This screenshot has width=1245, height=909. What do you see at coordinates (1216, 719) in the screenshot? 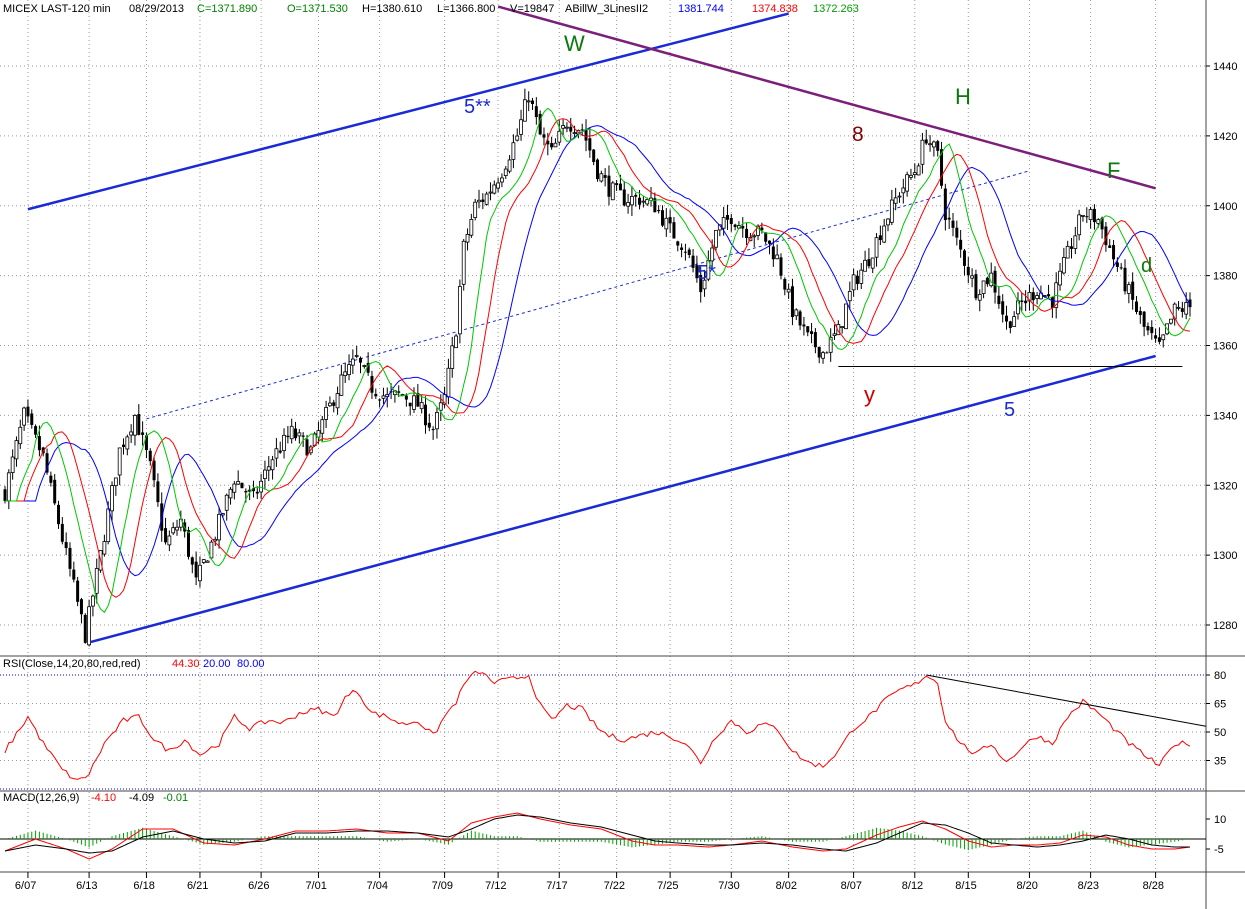
I see `rsi-y-axis: 35 50 65 80` at bounding box center [1216, 719].